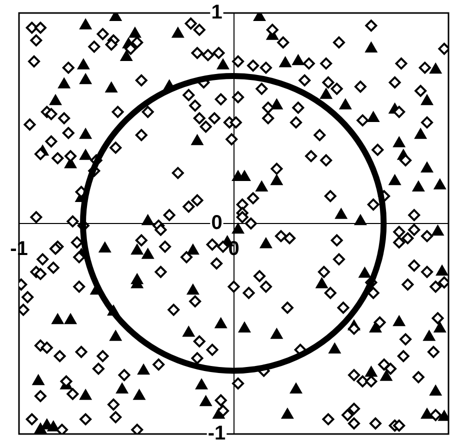 The width and height of the screenshot is (456, 445). I want to click on y-tick-label: 1, so click(216, 13).